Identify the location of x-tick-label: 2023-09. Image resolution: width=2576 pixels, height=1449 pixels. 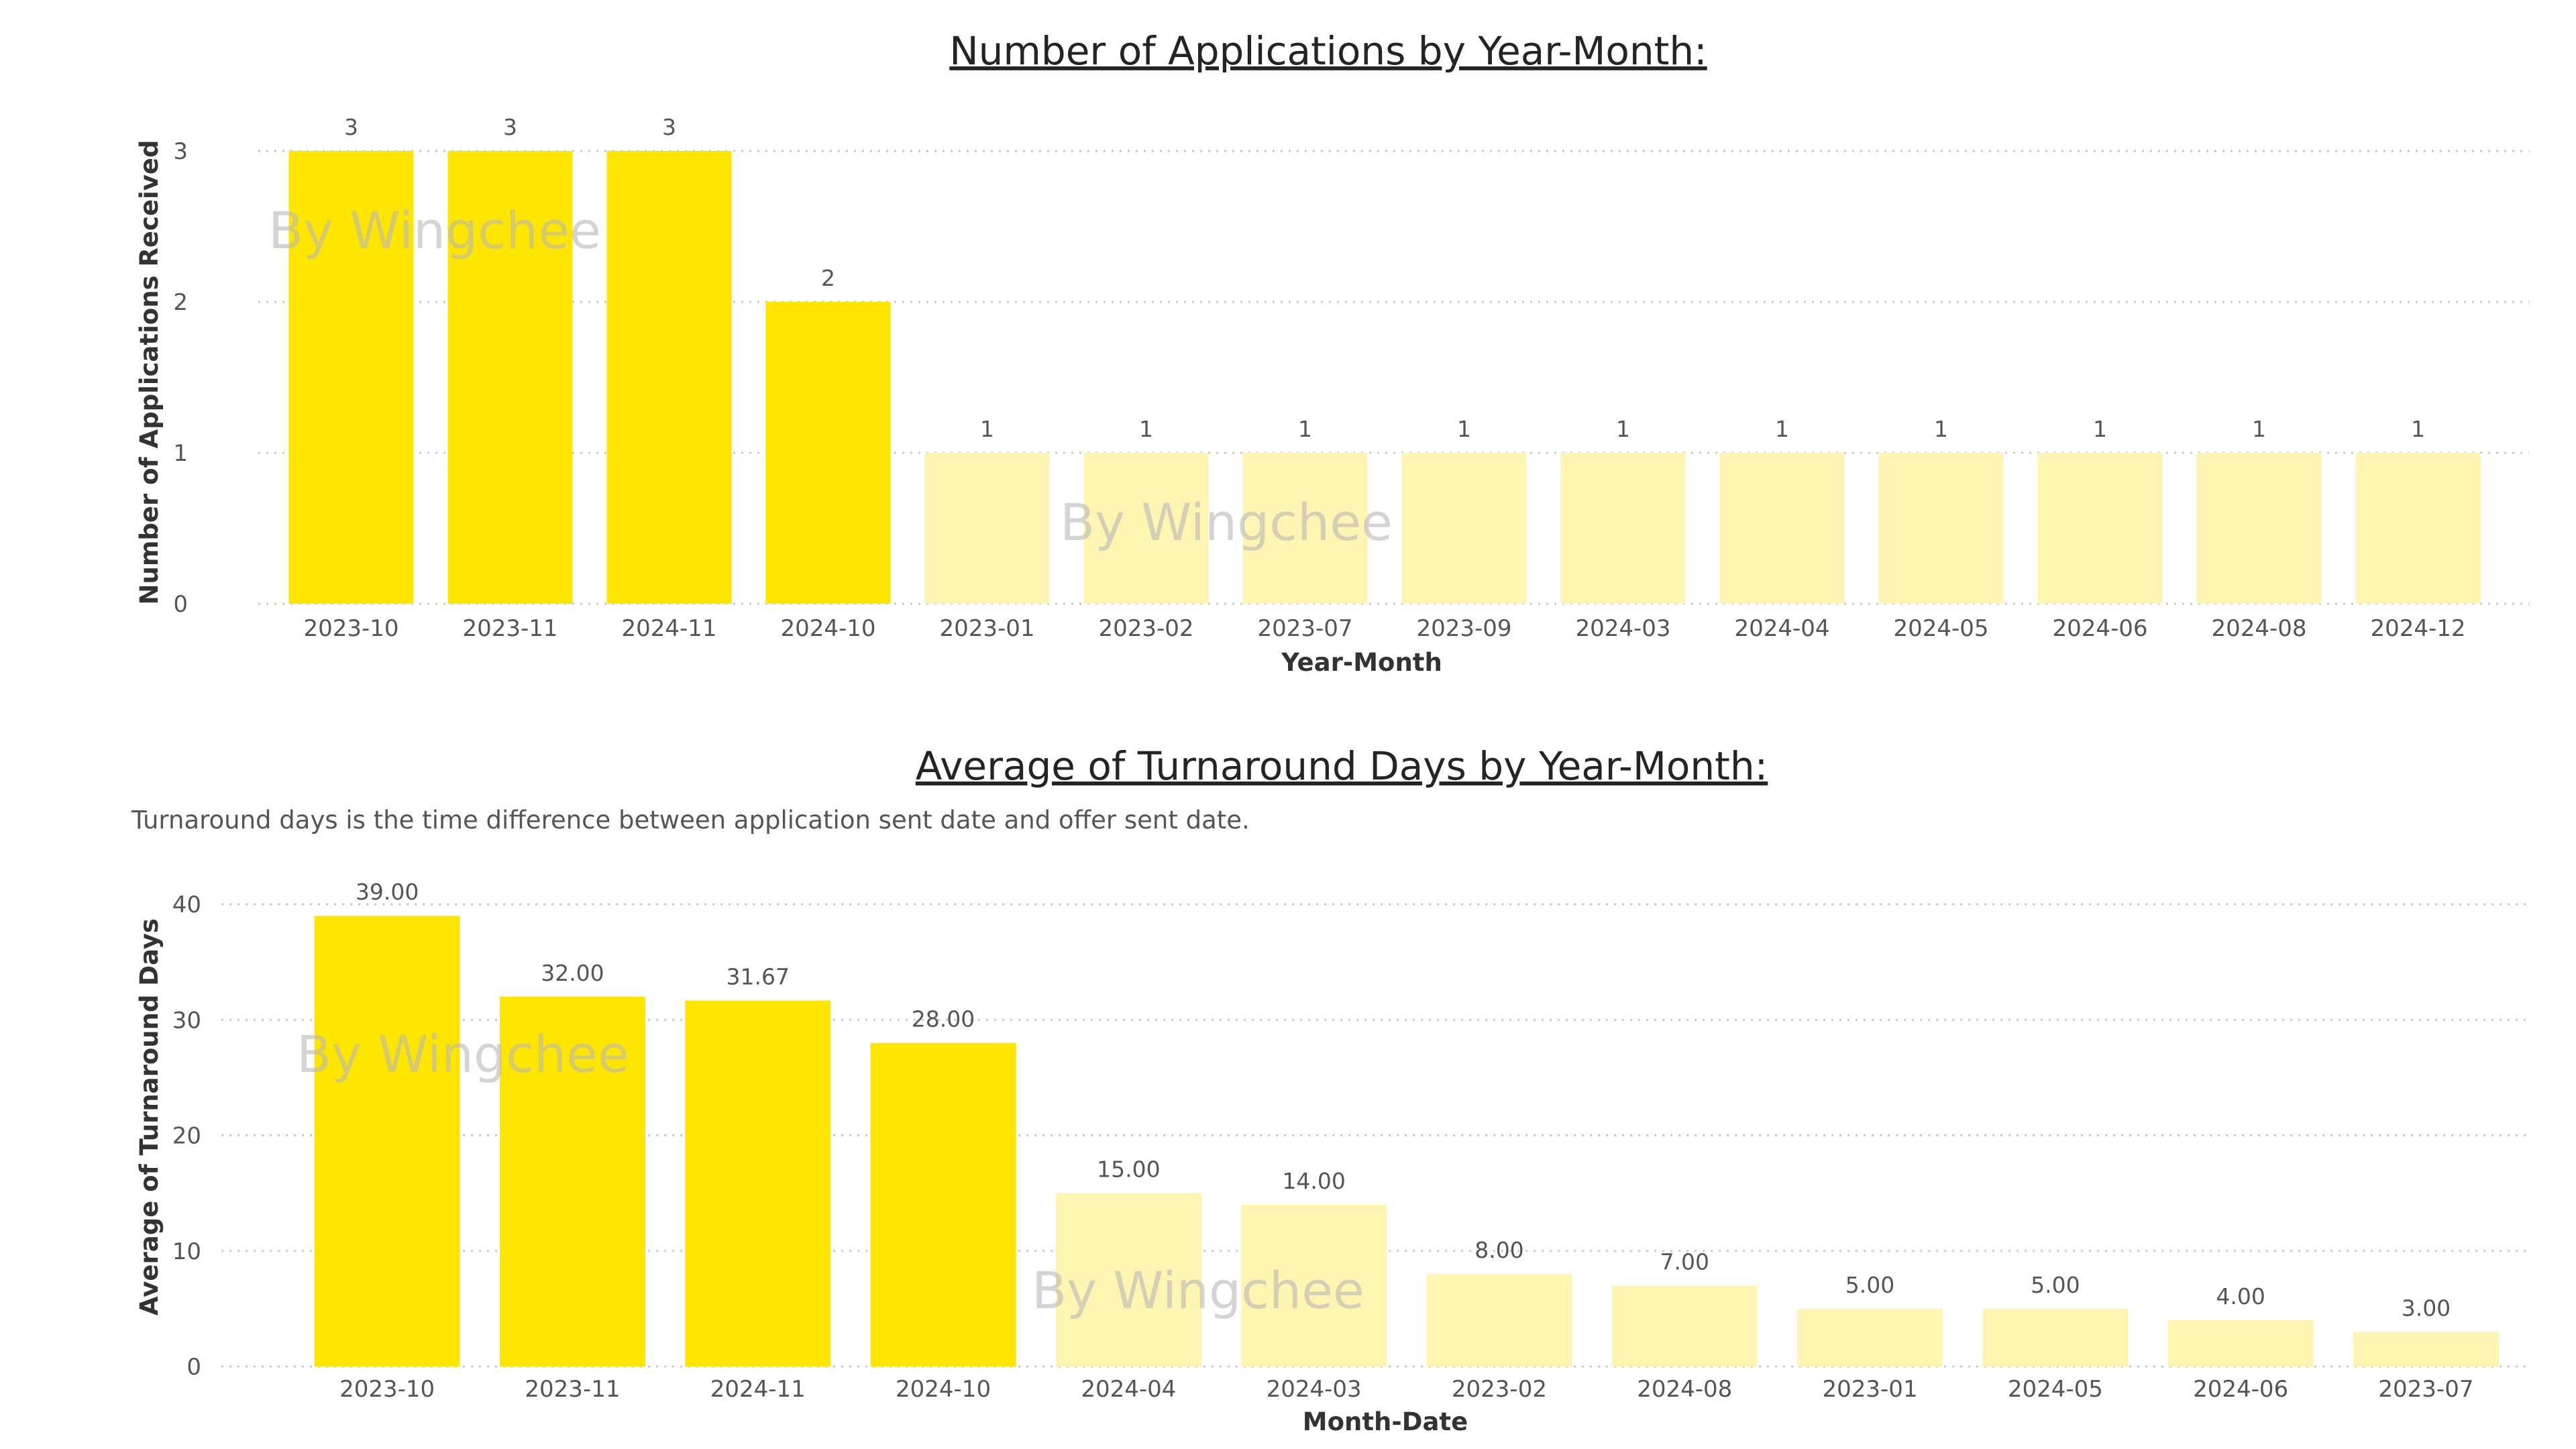
(1463, 628).